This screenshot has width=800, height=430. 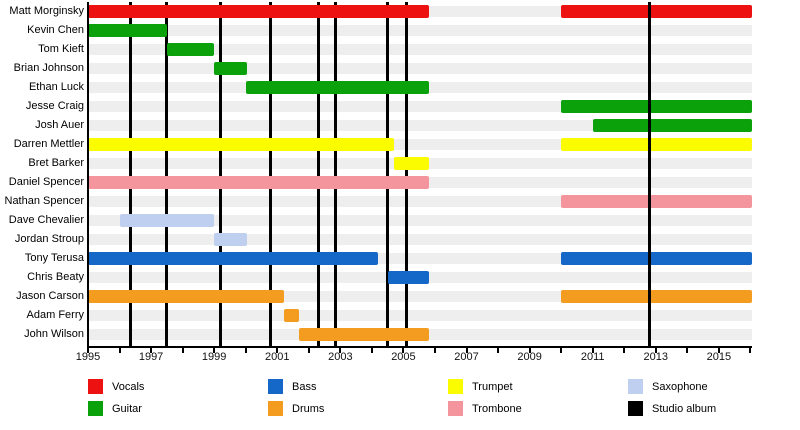 I want to click on x-tick-label: 1997, so click(x=151, y=356).